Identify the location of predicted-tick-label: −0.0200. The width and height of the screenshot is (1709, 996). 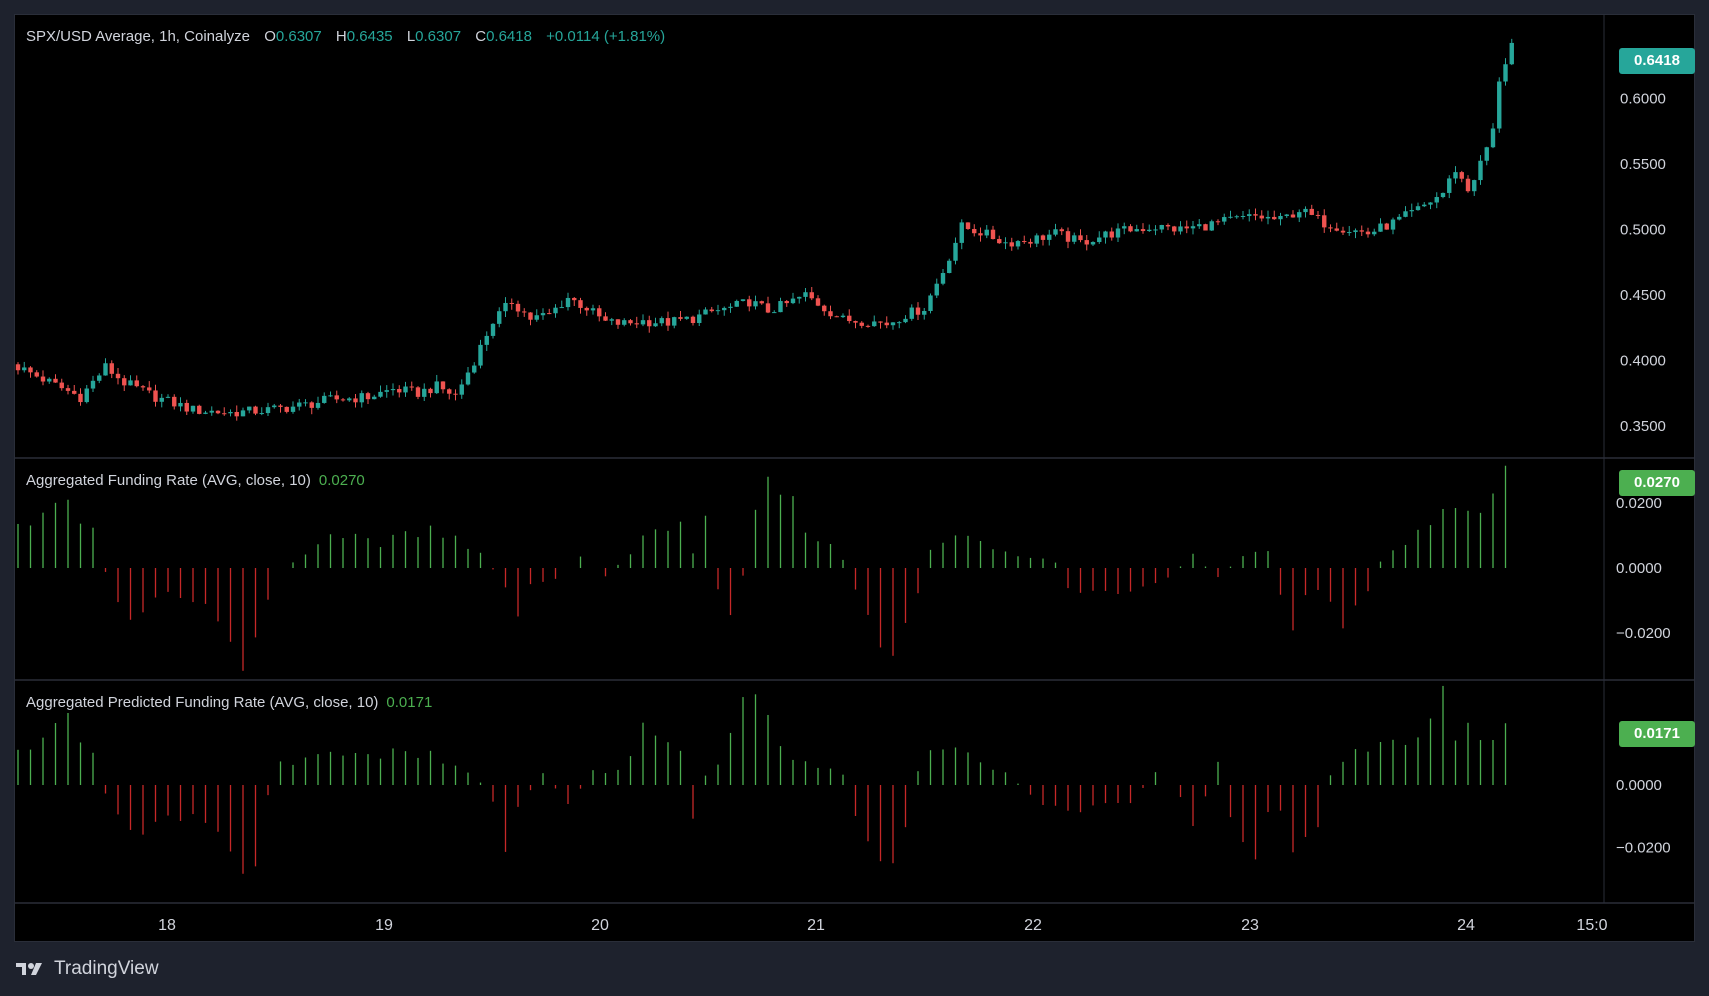
(1643, 847).